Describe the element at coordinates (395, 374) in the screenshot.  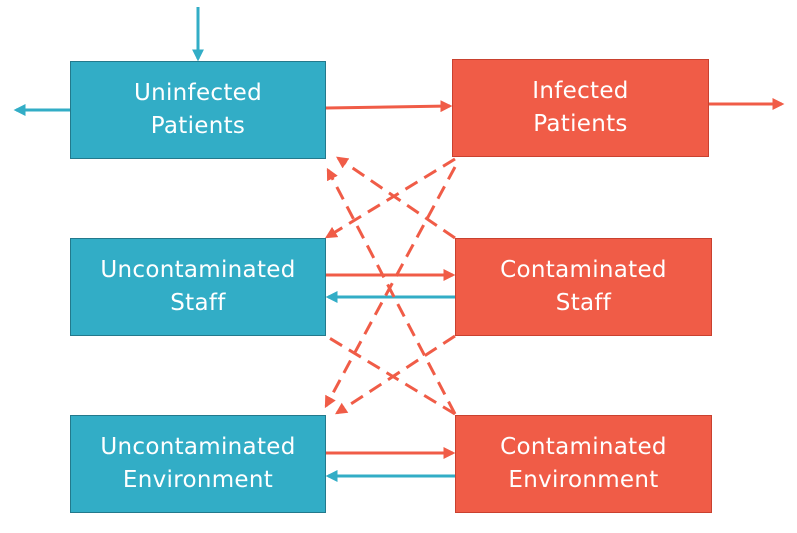
I see `dashed-staff-to-environment-arrow` at that location.